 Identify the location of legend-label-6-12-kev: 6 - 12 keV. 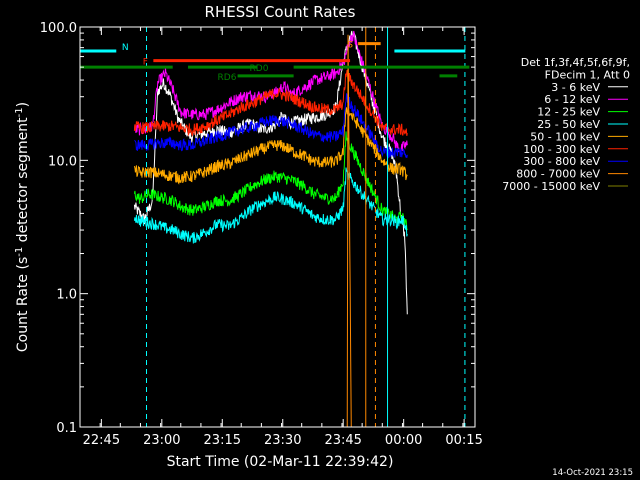
(572, 99).